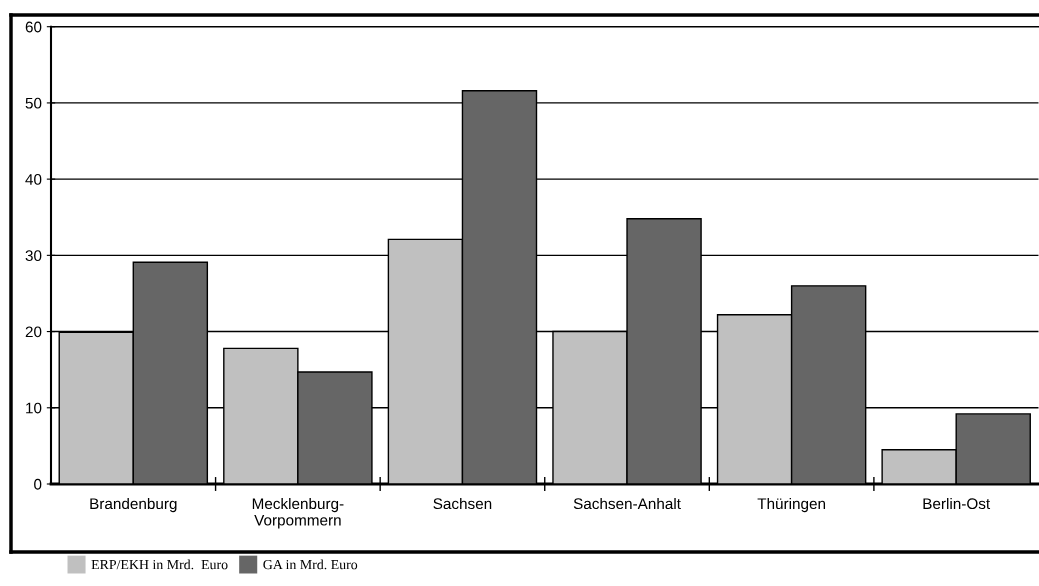 The width and height of the screenshot is (1039, 586). Describe the element at coordinates (34, 408) in the screenshot. I see `y-tick-label: 10` at that location.